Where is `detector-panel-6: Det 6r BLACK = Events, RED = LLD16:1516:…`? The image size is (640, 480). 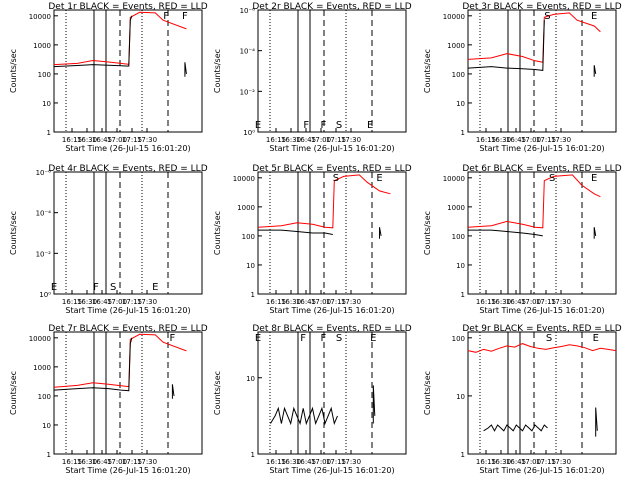 detector-panel-6: Det 6r BLACK = Events, RED = LLD16:1516:… is located at coordinates (522, 239).